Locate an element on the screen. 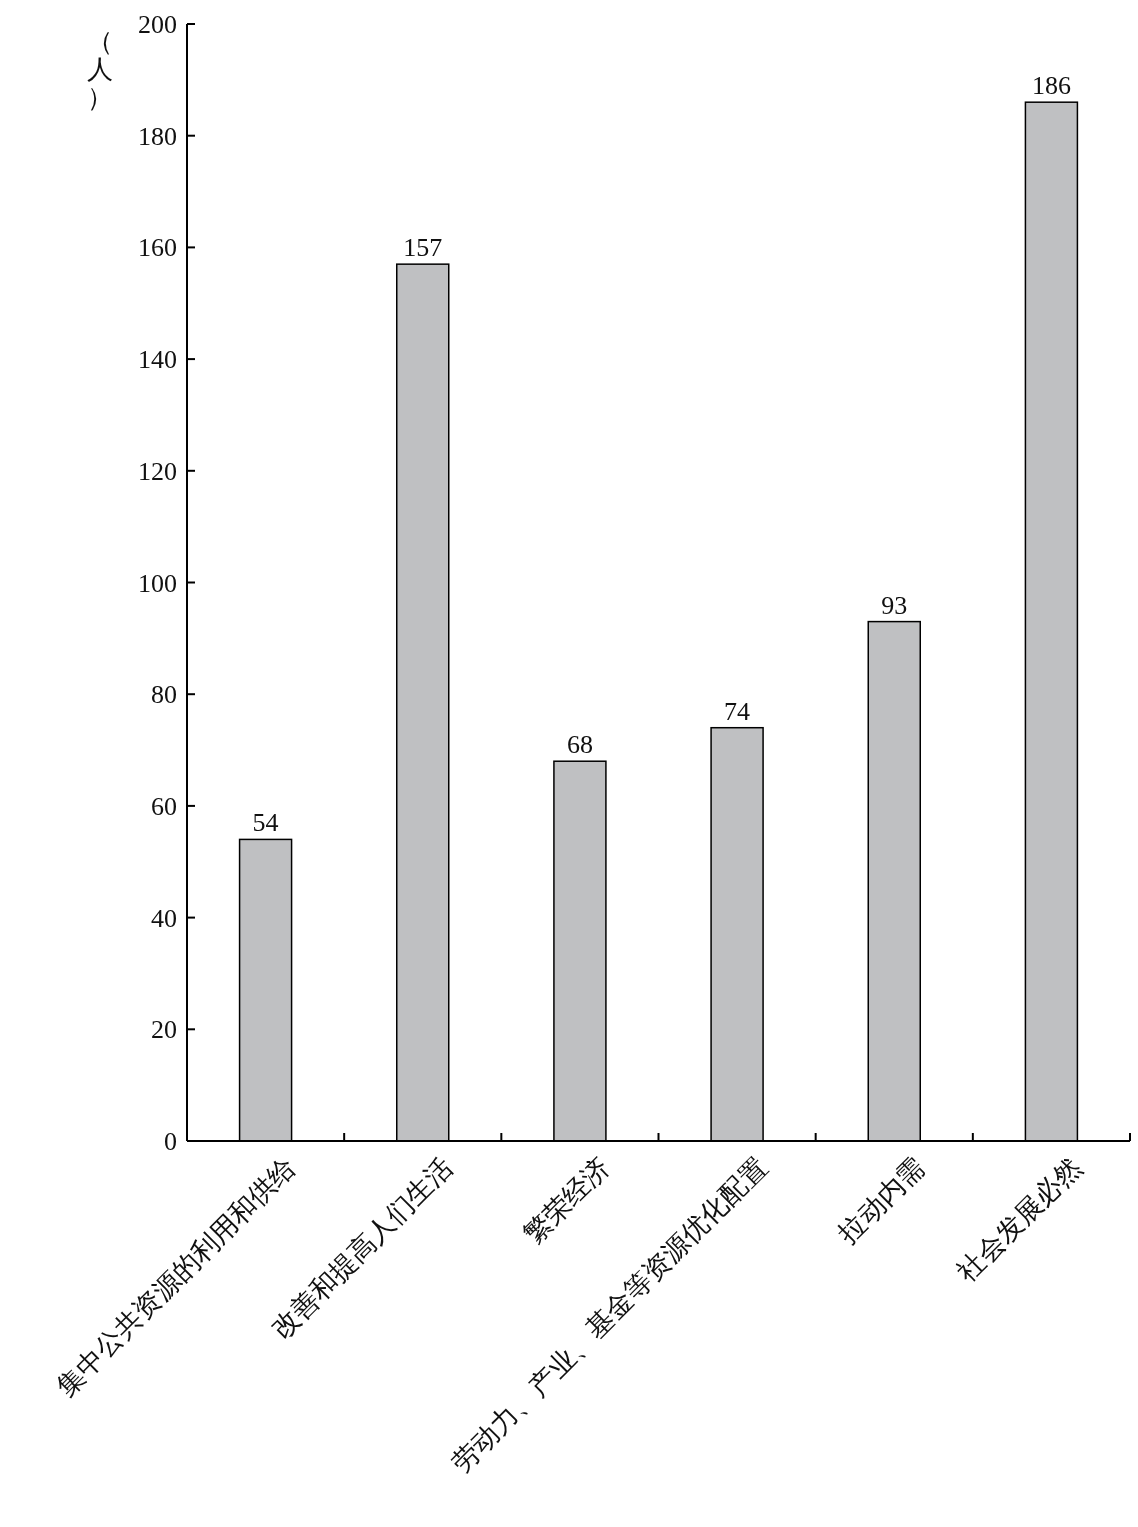 The width and height of the screenshot is (1138, 1527). y-tick-label: 0 is located at coordinates (170, 1141).